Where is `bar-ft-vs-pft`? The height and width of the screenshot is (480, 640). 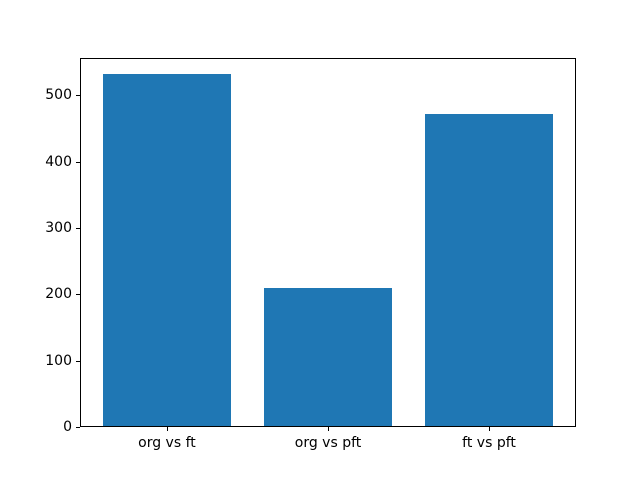
bar-ft-vs-pft is located at coordinates (489, 270).